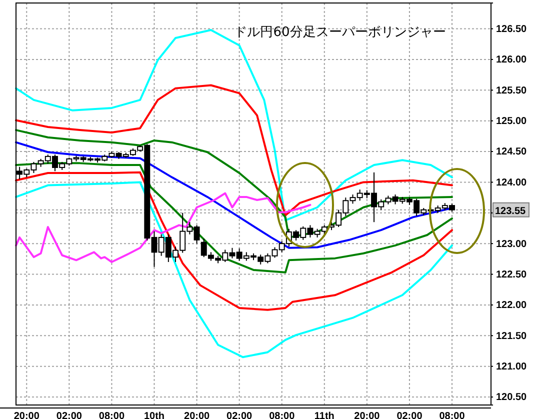  I want to click on x-tick-label: 11th, so click(324, 415).